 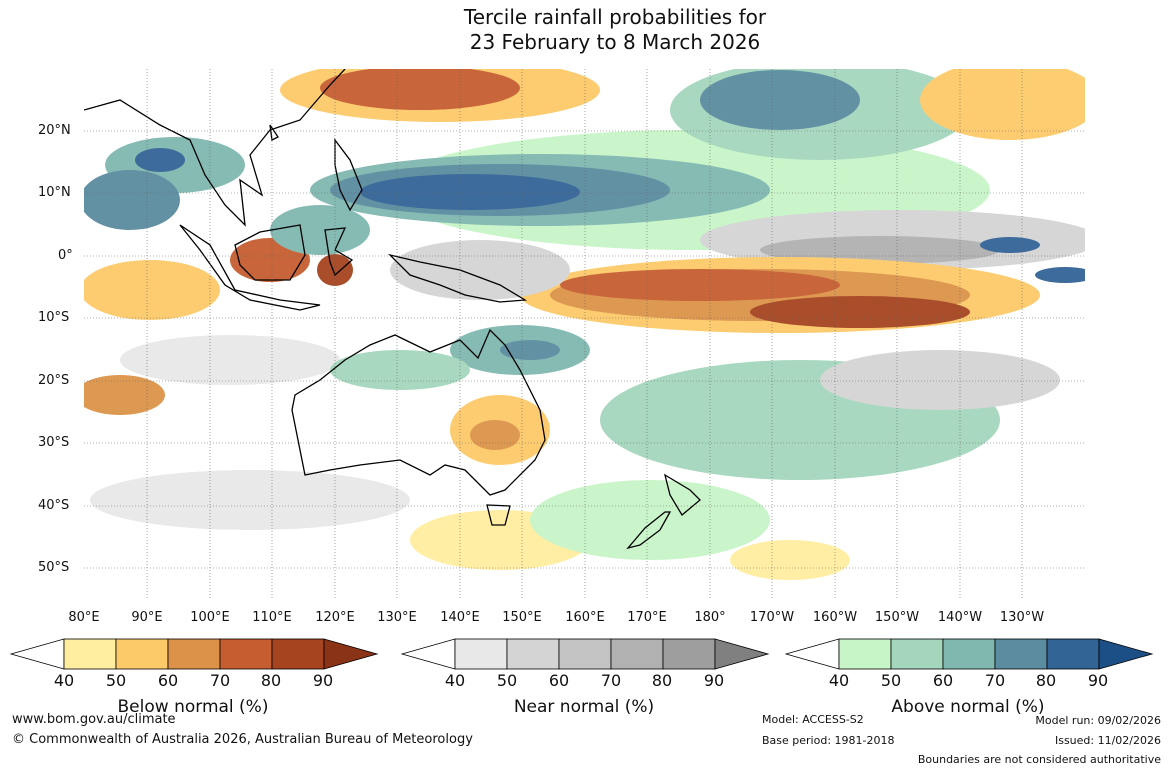 I want to click on lon-label-90e: 90°E, so click(x=147, y=617).